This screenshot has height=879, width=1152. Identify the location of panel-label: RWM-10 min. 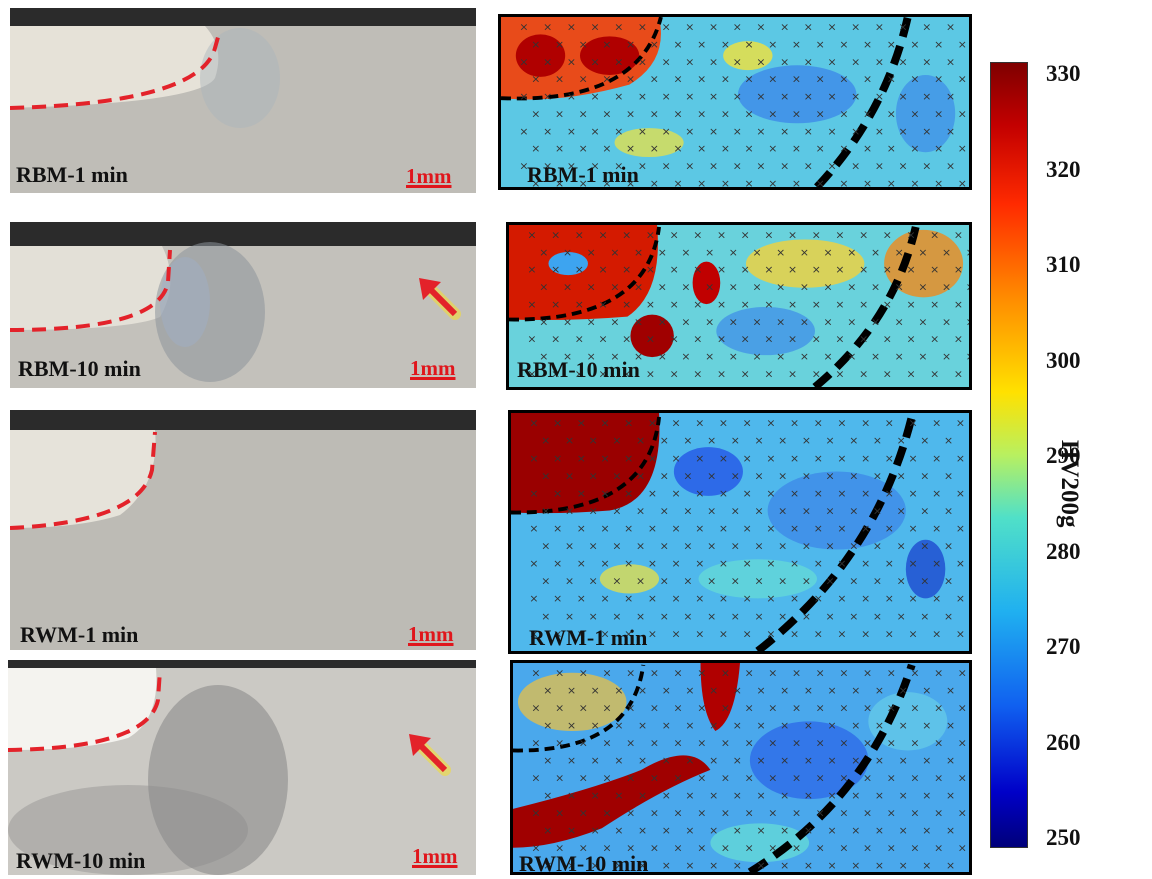
(81, 860).